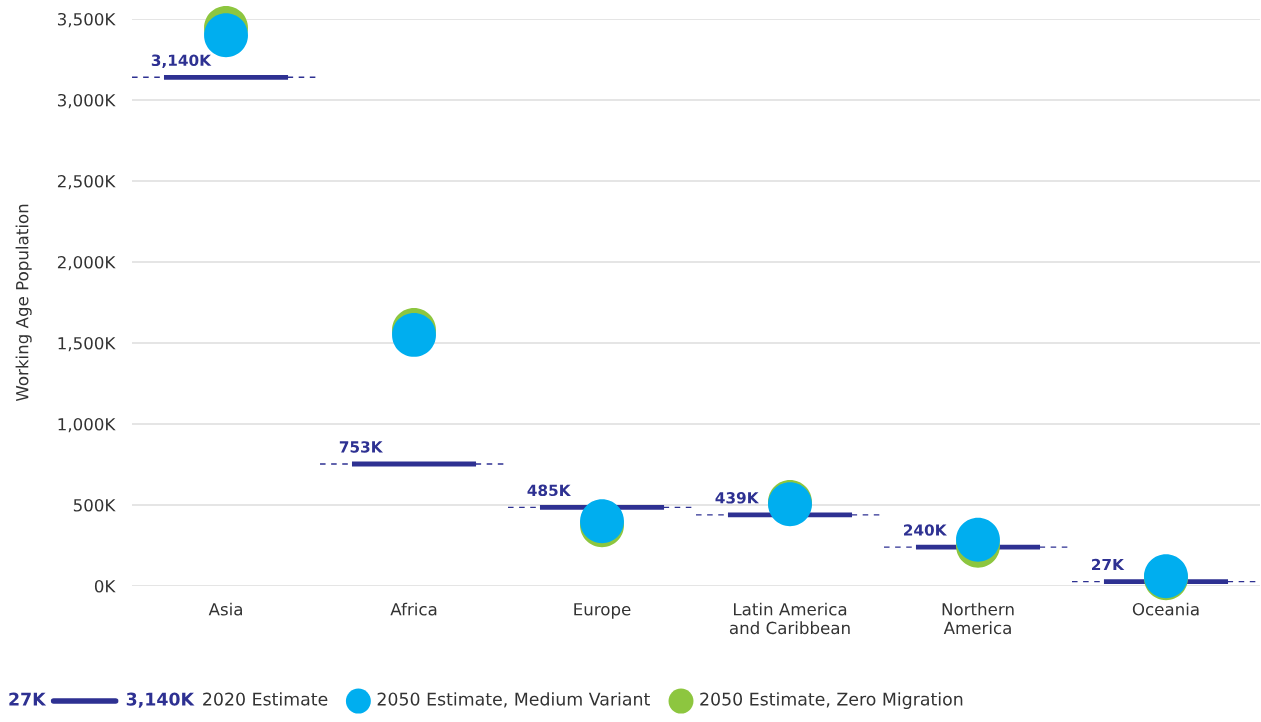 This screenshot has height=722, width=1261. Describe the element at coordinates (1108, 564) in the screenshot. I see `ref-line-label: 27K` at that location.